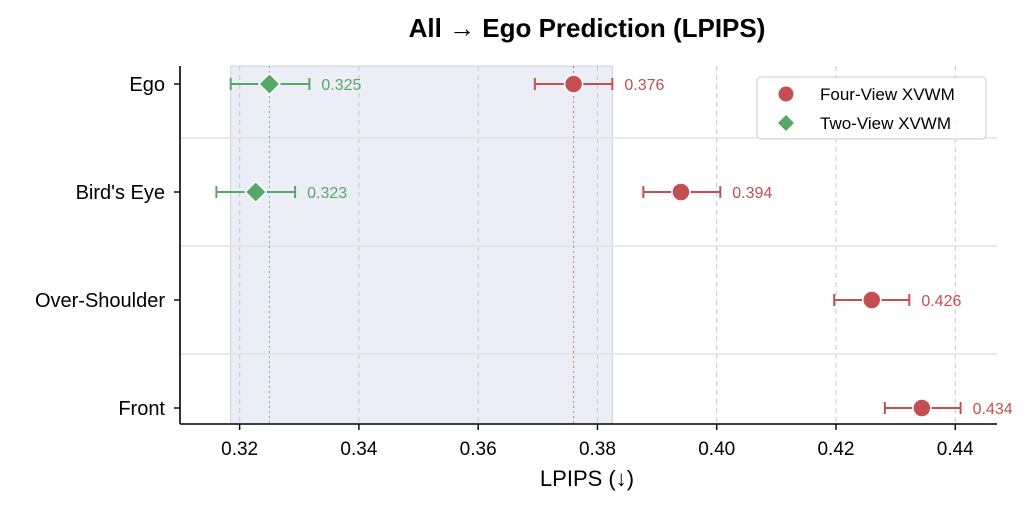  I want to click on x-tick-label: 0.44, so click(955, 449).